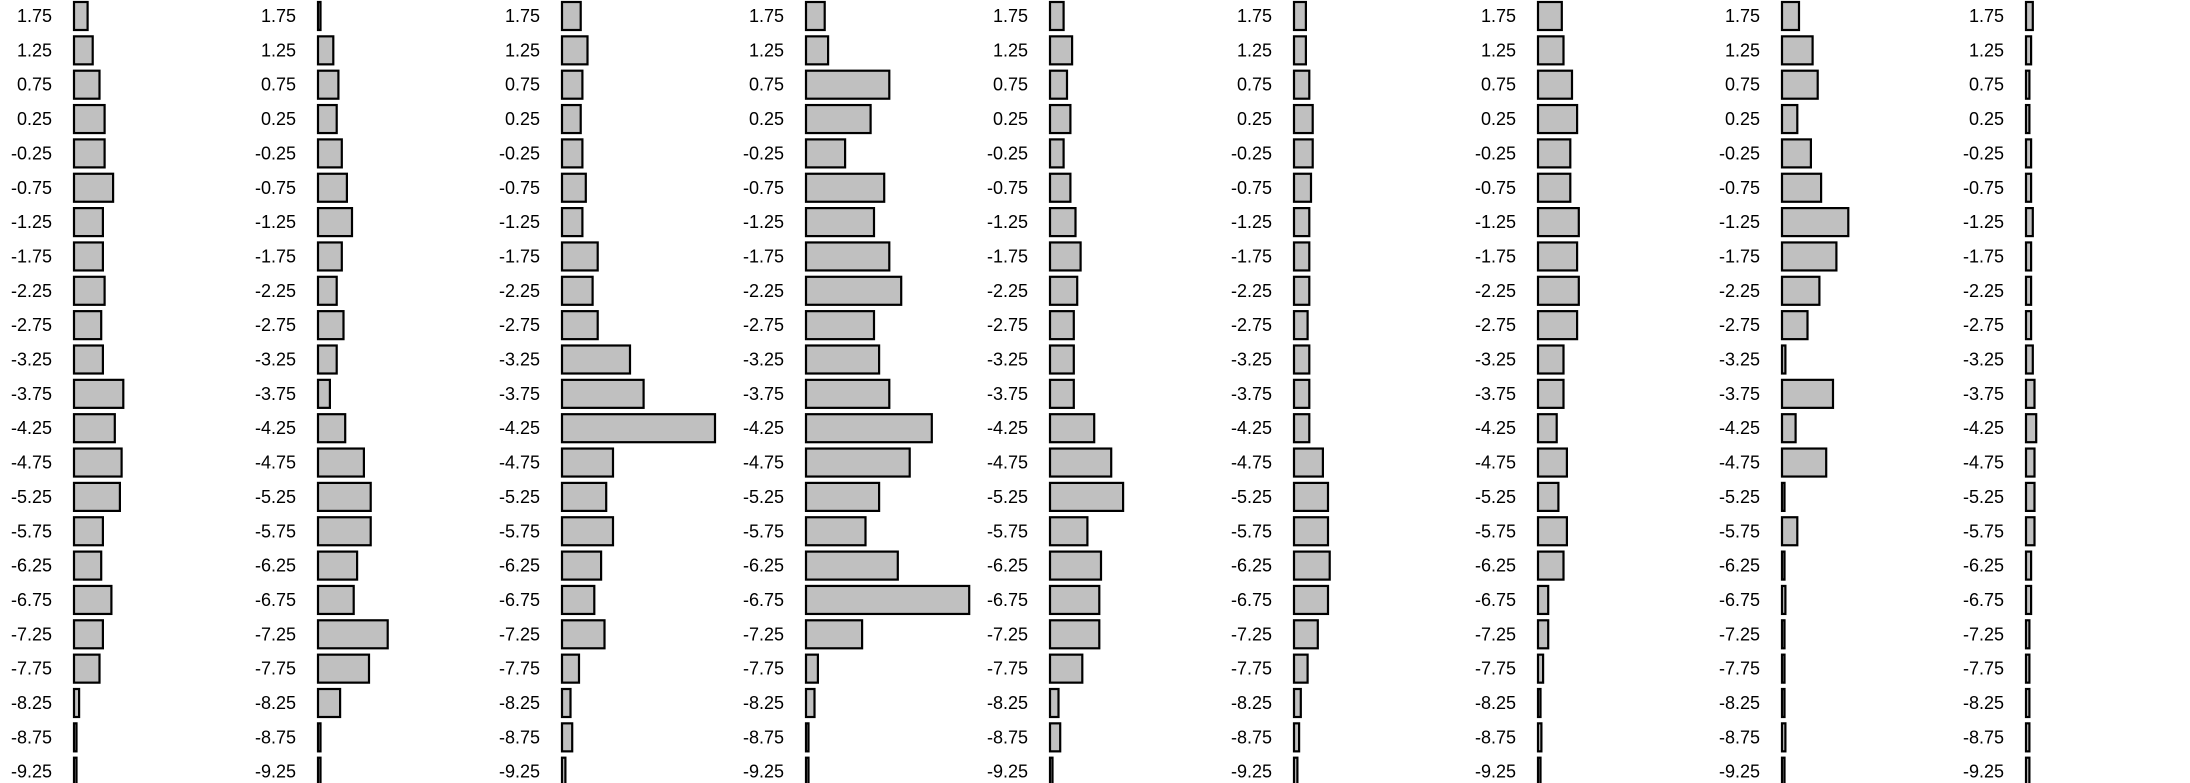 The image size is (2190, 783). I want to click on tick-label: 1.75, so click(1986, 16).